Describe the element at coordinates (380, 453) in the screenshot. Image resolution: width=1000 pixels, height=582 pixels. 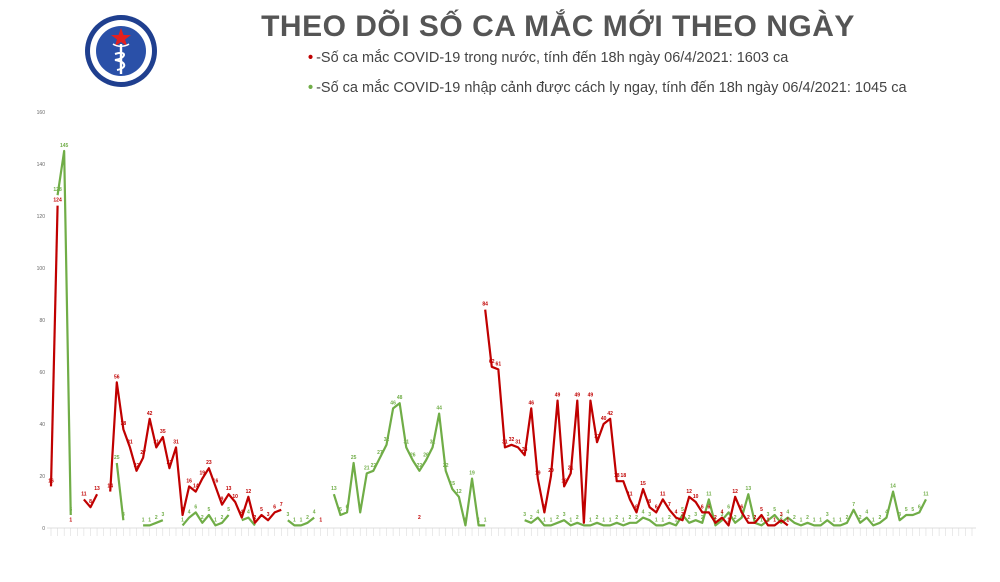
I see `data-label: 27` at that location.